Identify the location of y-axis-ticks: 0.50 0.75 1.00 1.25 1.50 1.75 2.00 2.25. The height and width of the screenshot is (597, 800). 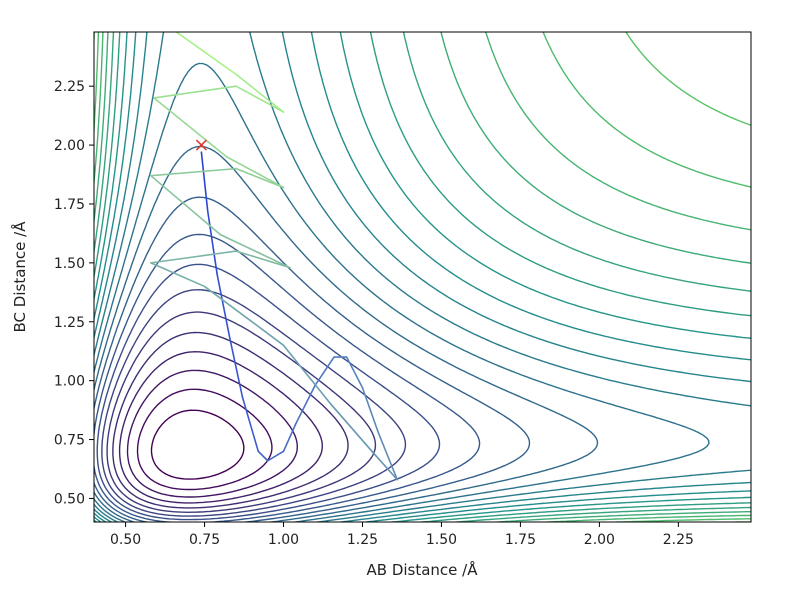
(74, 293).